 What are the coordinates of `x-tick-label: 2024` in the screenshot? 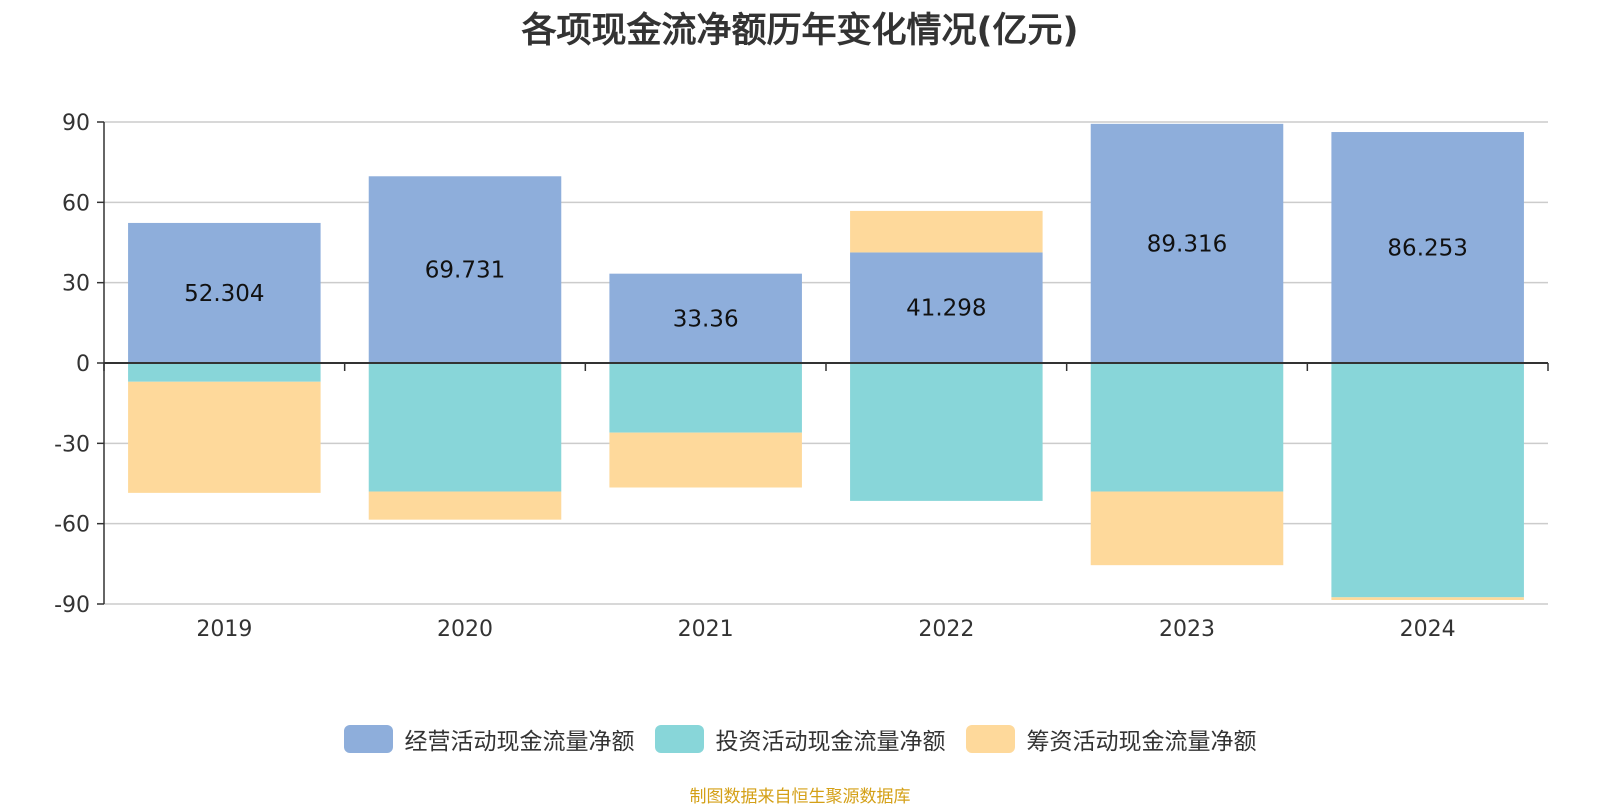 It's located at (1428, 629).